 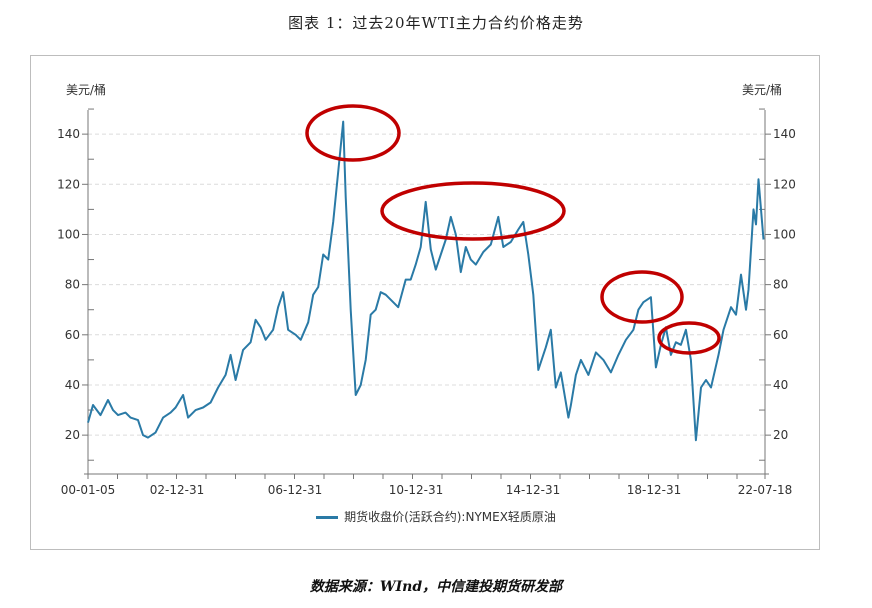 What do you see at coordinates (72, 385) in the screenshot?
I see `y-tick-left: 40` at bounding box center [72, 385].